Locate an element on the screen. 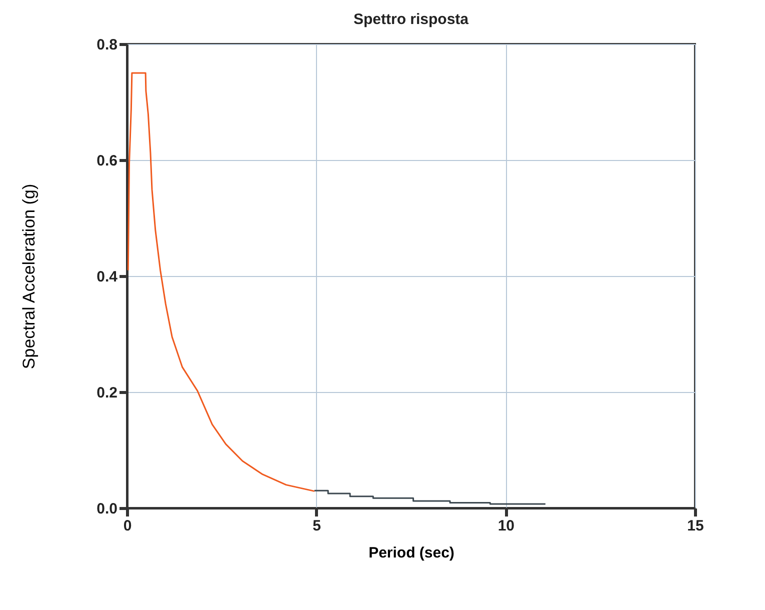 The image size is (765, 610). x-tick-label: 5 is located at coordinates (317, 526).